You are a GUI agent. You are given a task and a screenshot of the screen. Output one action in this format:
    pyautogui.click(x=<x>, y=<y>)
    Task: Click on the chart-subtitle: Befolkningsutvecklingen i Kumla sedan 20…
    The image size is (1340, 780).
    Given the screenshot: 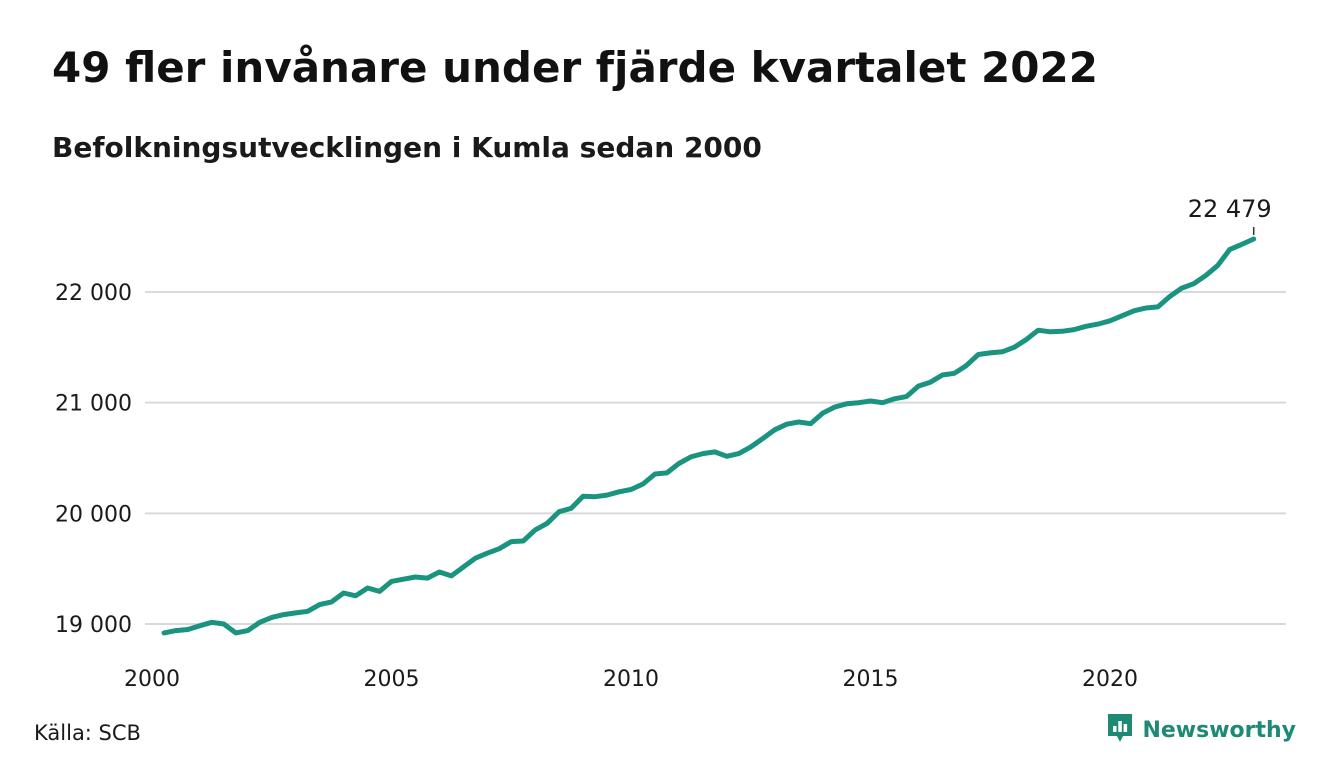 What is the action you would take?
    pyautogui.click(x=407, y=147)
    